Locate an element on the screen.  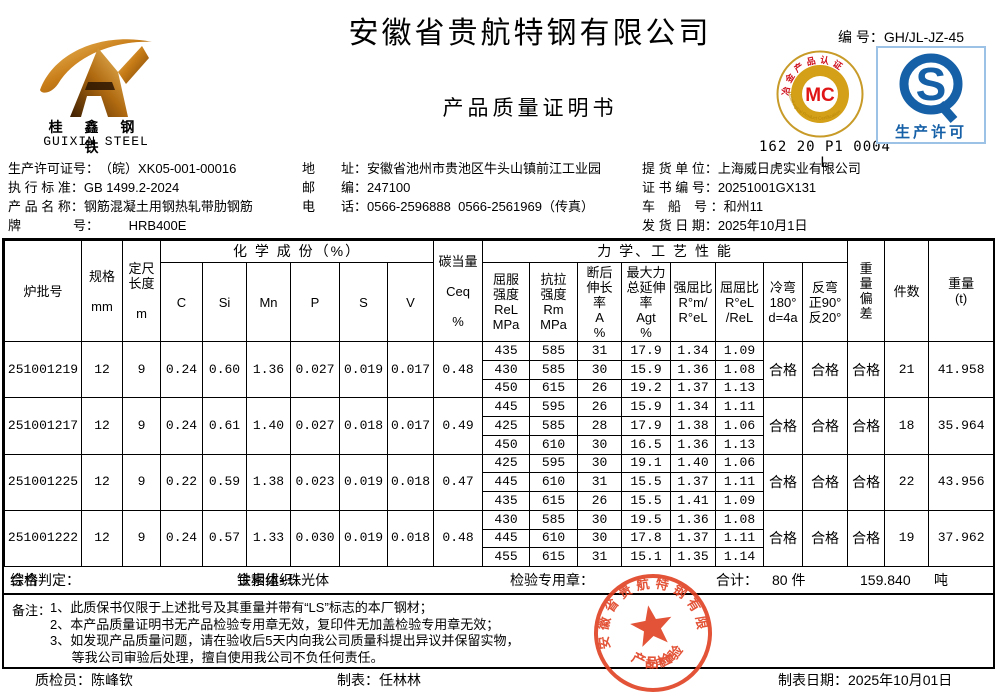
info-vehicle-no: 车 船 号 ：和州11 is located at coordinates (702, 207).